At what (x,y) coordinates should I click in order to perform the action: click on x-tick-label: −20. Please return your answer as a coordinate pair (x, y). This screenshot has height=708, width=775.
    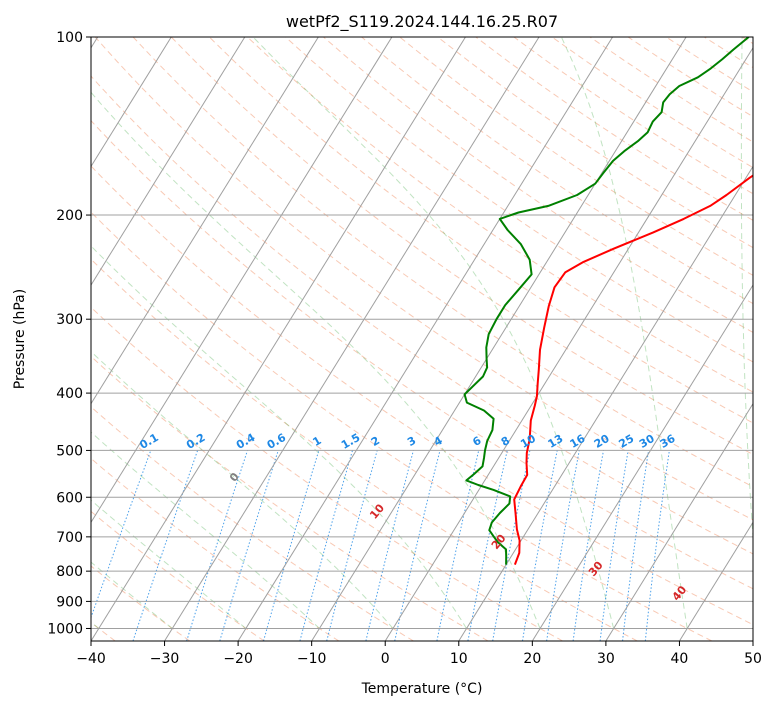
    Looking at the image, I should click on (238, 659).